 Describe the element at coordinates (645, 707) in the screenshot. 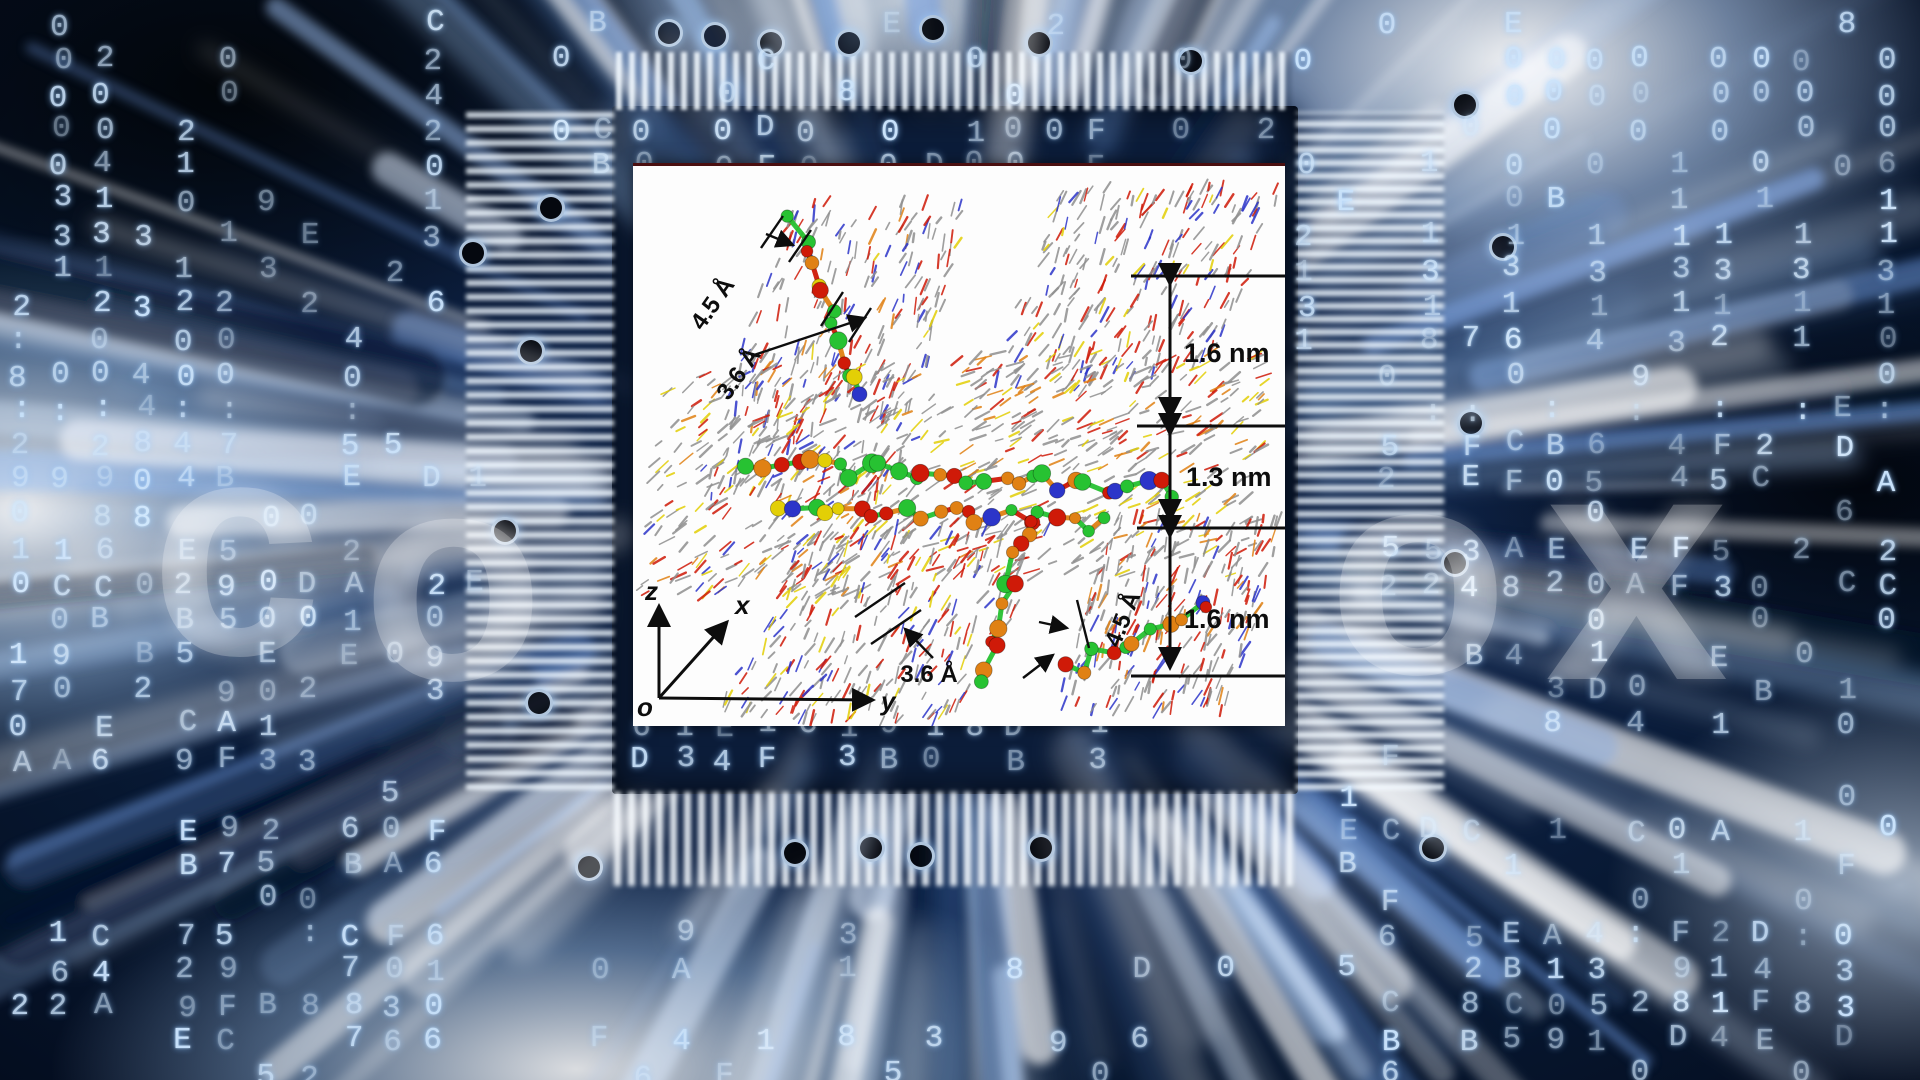

I see `axis-label-origin: o` at that location.